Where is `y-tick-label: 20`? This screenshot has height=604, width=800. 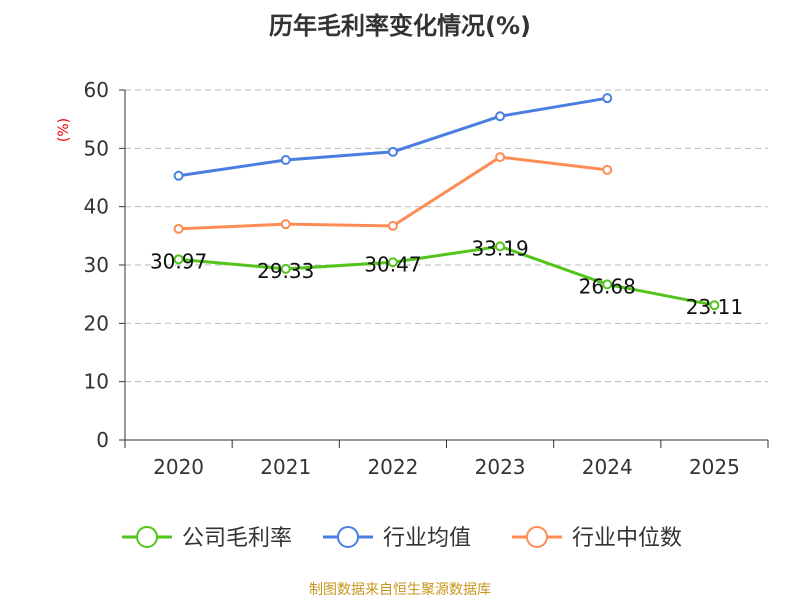 y-tick-label: 20 is located at coordinates (96, 323).